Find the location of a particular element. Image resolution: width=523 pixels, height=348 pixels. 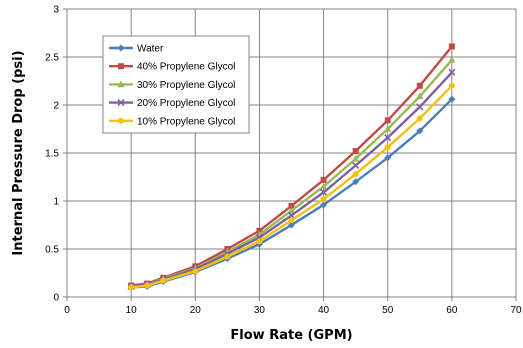

x-tick-label: 20 is located at coordinates (196, 310).